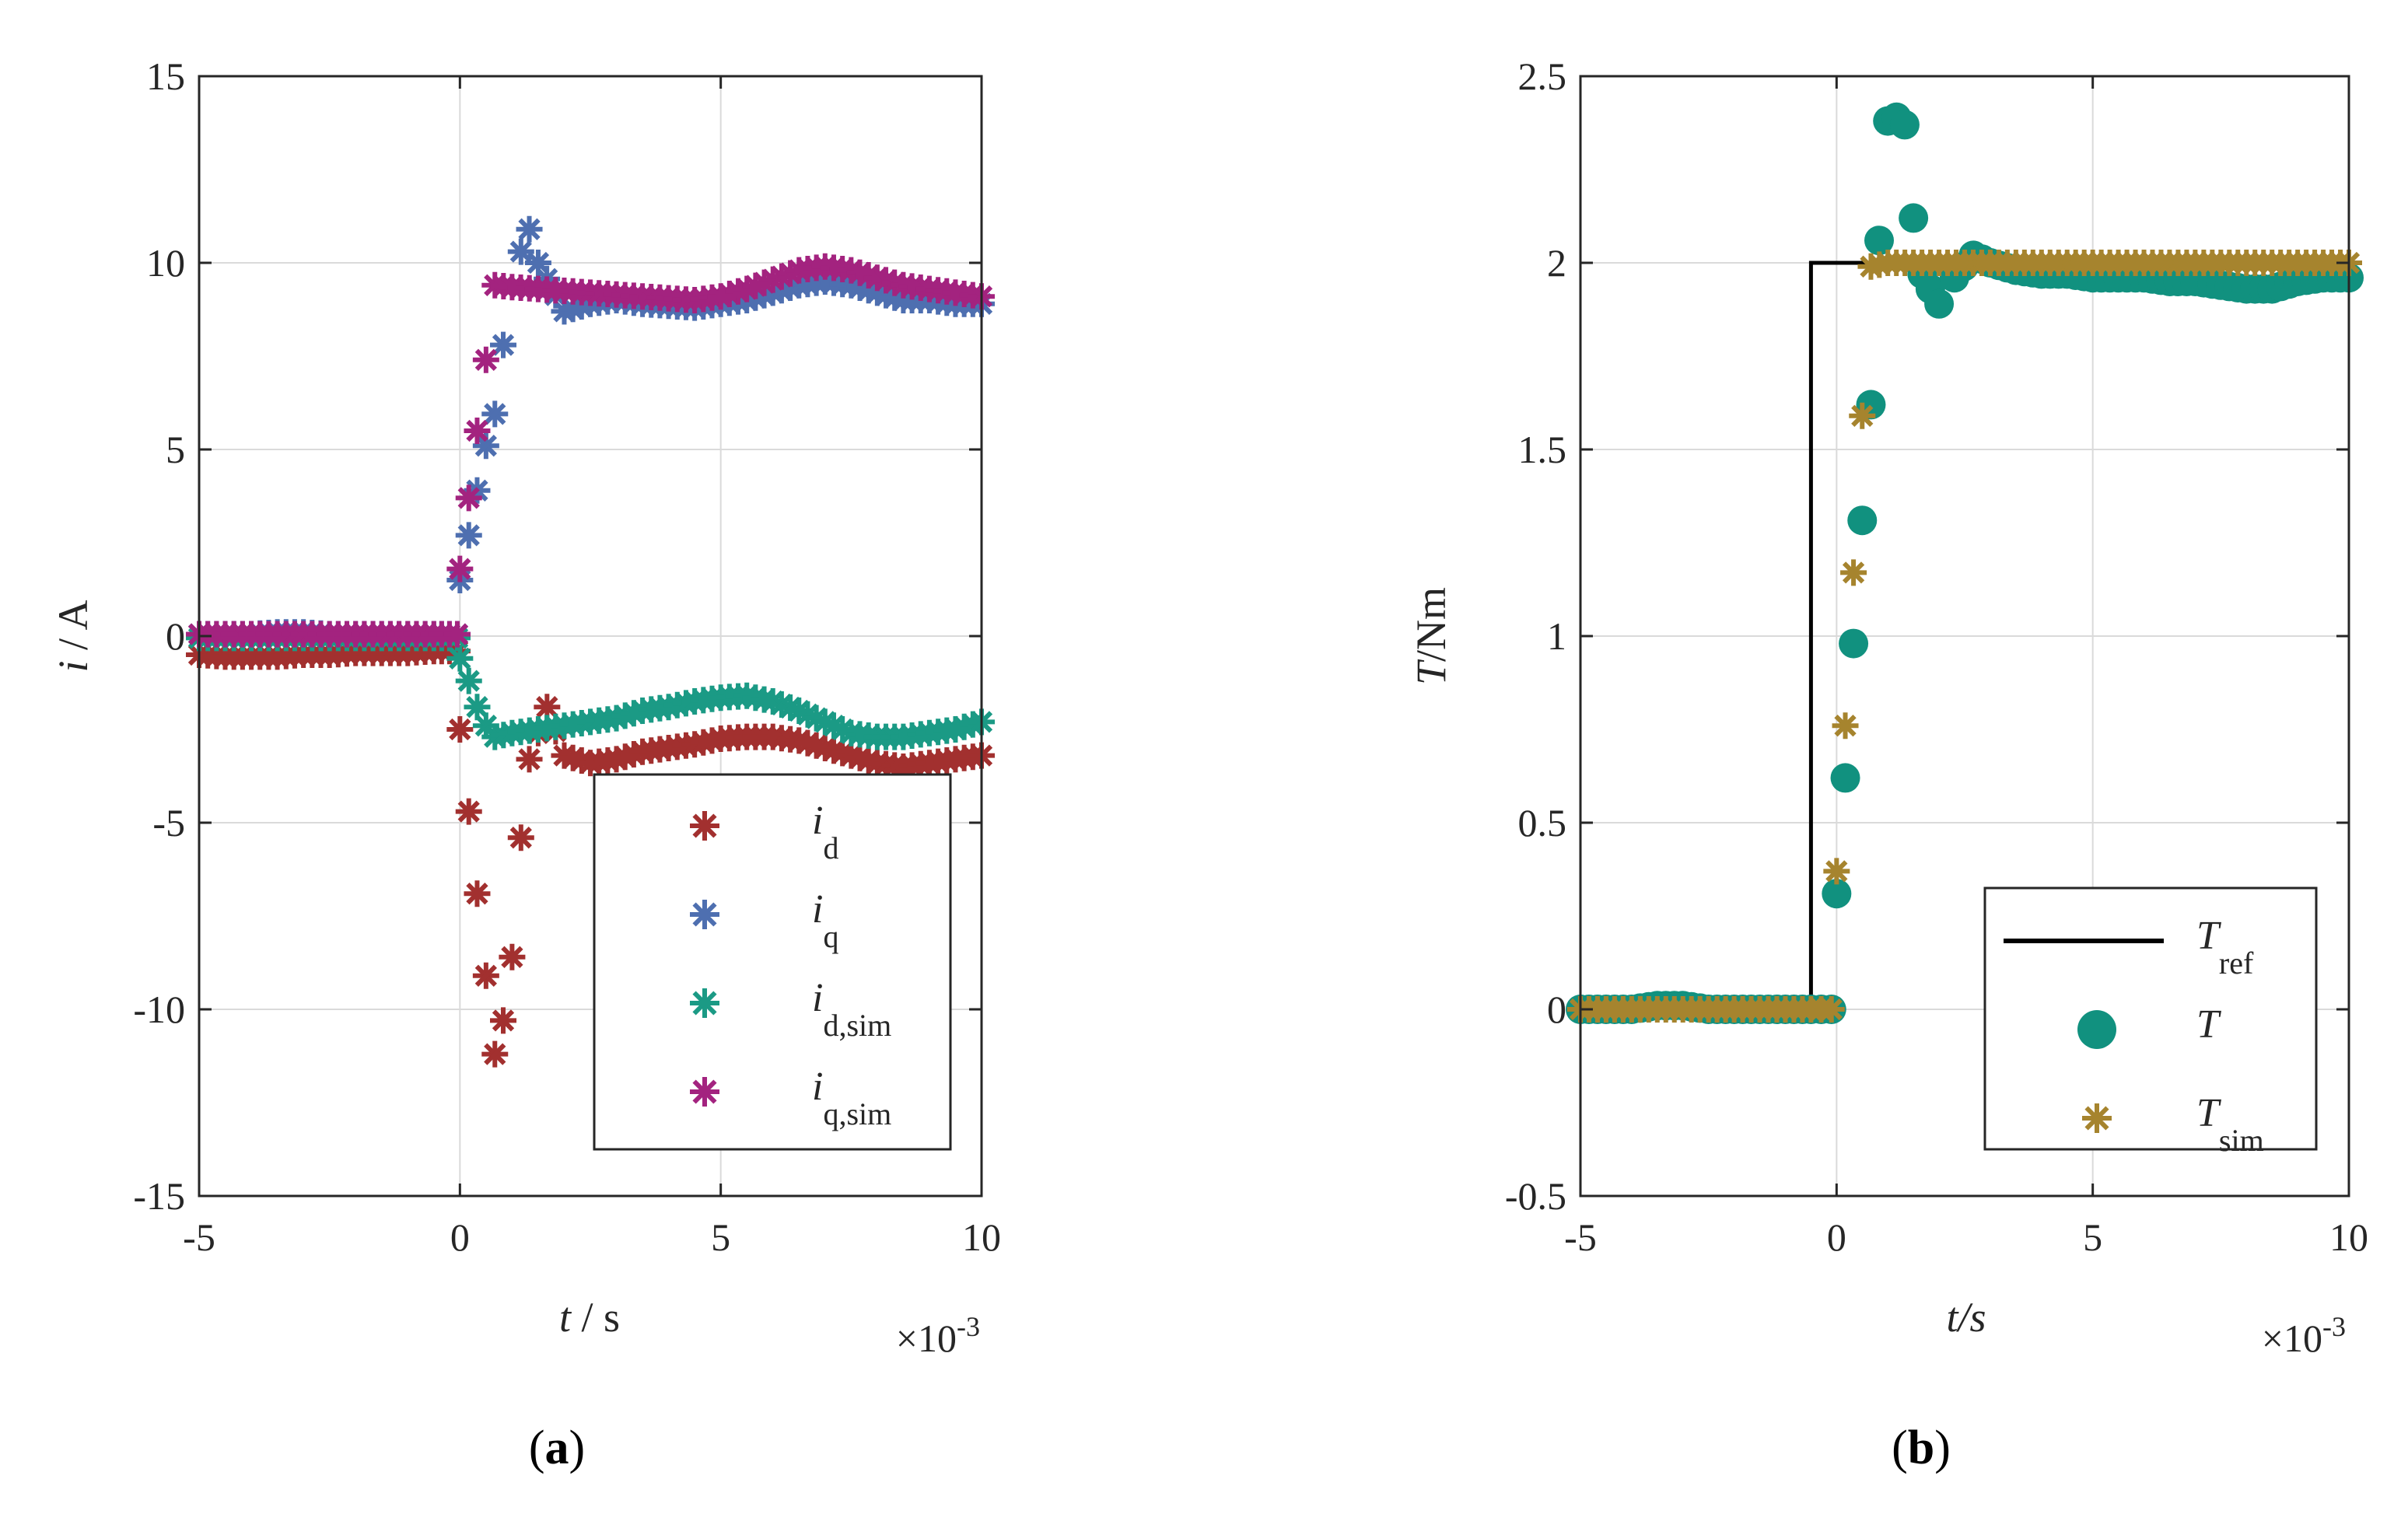 This screenshot has width=2408, height=1514. What do you see at coordinates (159, 1196) in the screenshot?
I see `y-tick-label: -15` at bounding box center [159, 1196].